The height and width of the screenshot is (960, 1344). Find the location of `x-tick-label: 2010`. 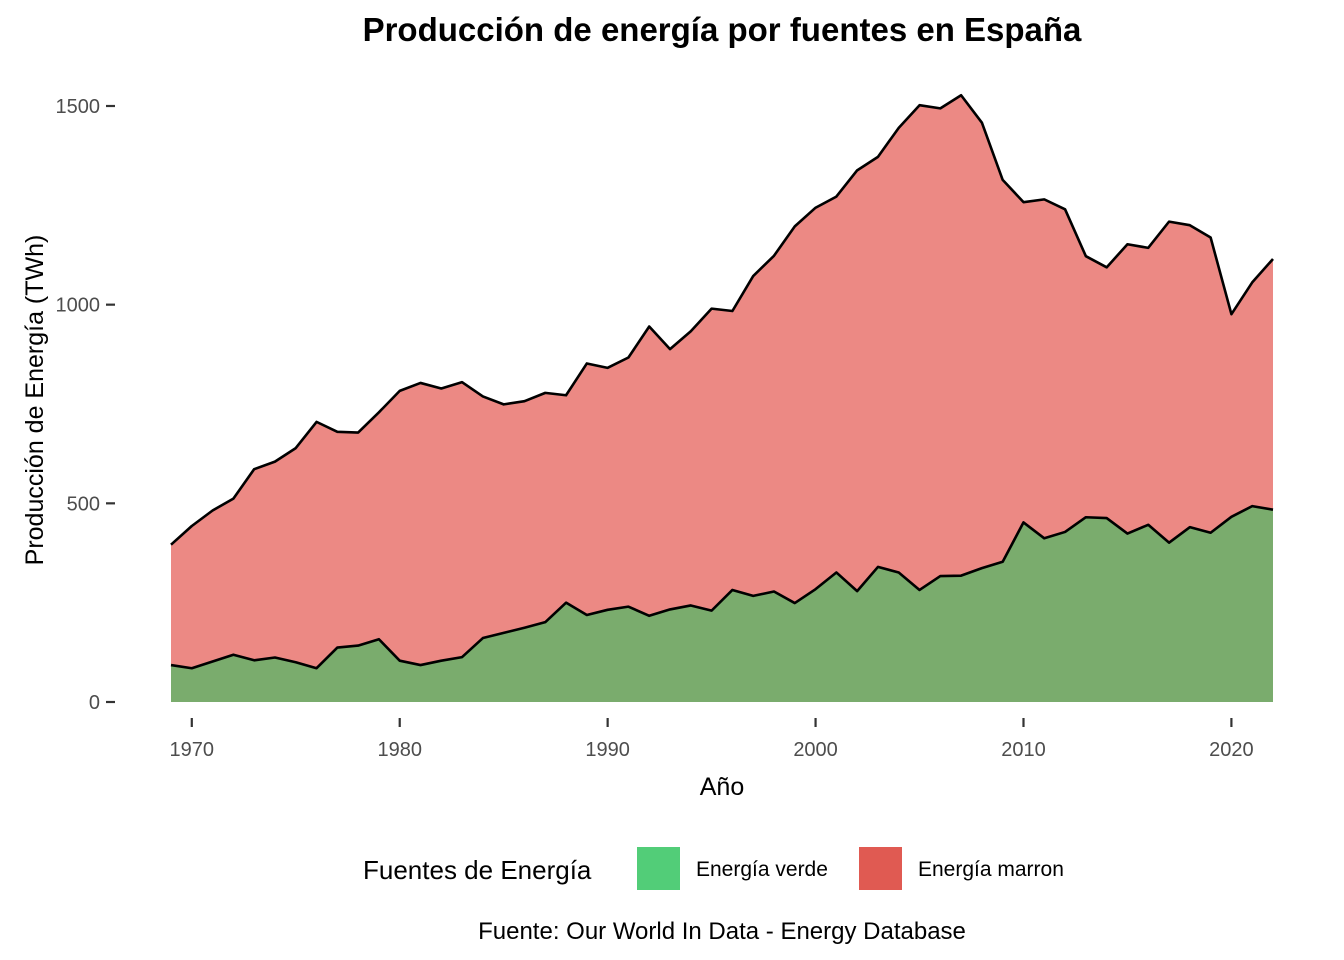

x-tick-label: 2010 is located at coordinates (1023, 750).